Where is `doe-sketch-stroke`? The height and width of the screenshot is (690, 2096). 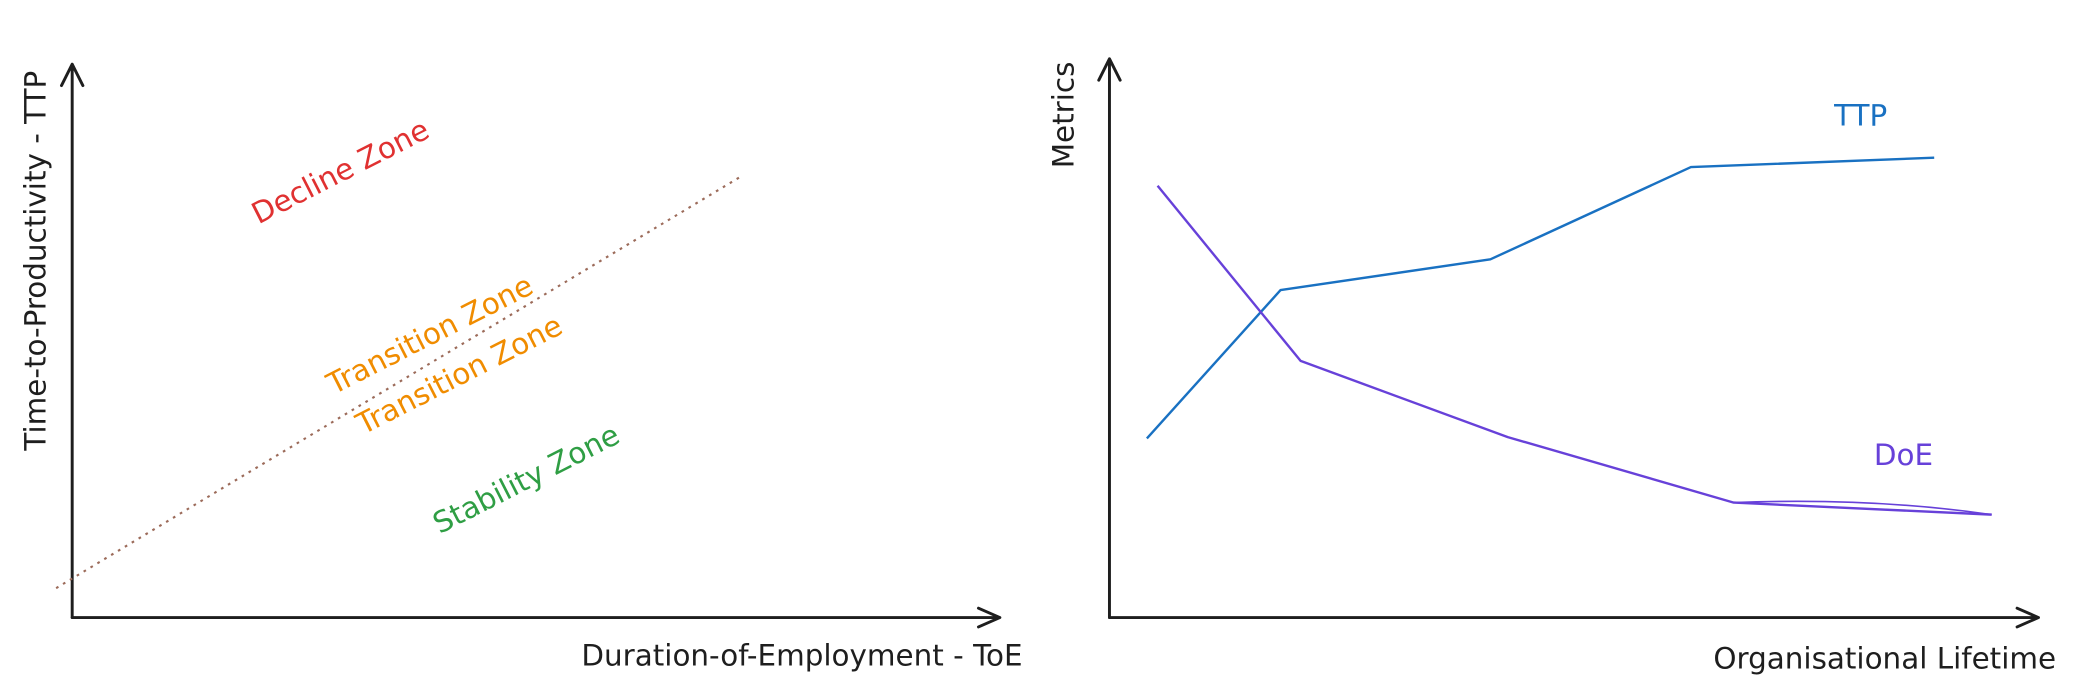
doe-sketch-stroke is located at coordinates (1862, 508).